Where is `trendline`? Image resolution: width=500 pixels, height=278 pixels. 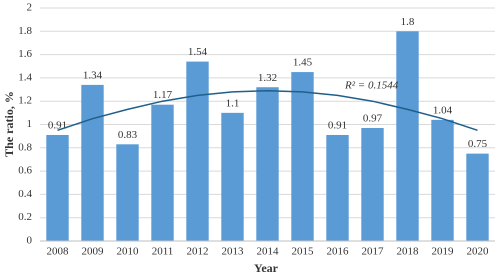 trendline is located at coordinates (267, 110).